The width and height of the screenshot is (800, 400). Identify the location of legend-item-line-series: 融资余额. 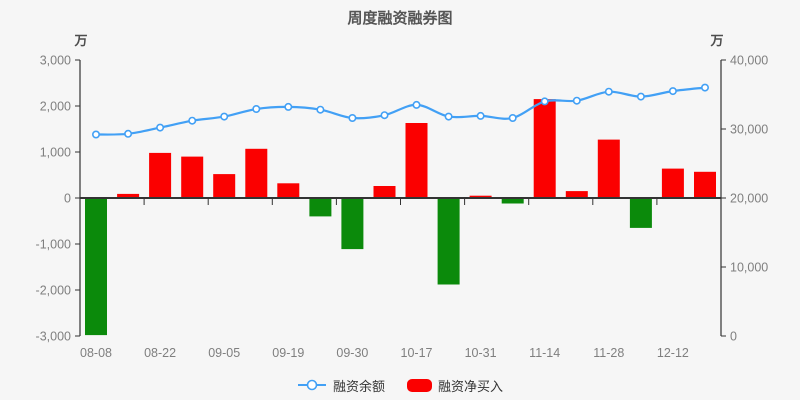
(341, 385).